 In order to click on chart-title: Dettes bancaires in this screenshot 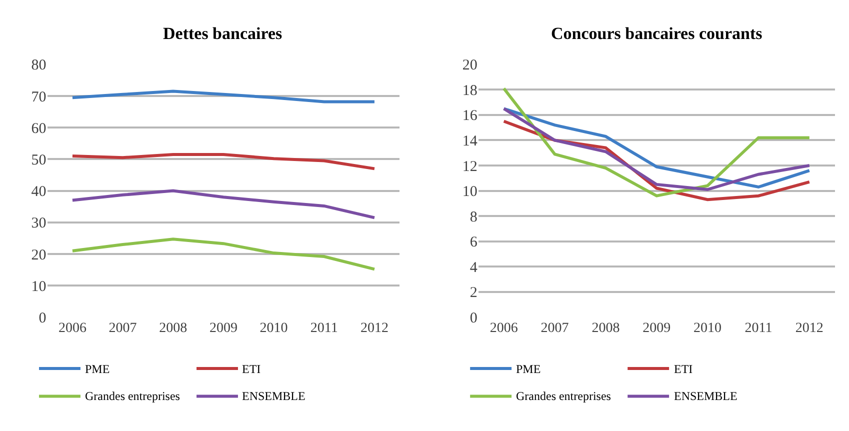, I will do `click(223, 33)`.